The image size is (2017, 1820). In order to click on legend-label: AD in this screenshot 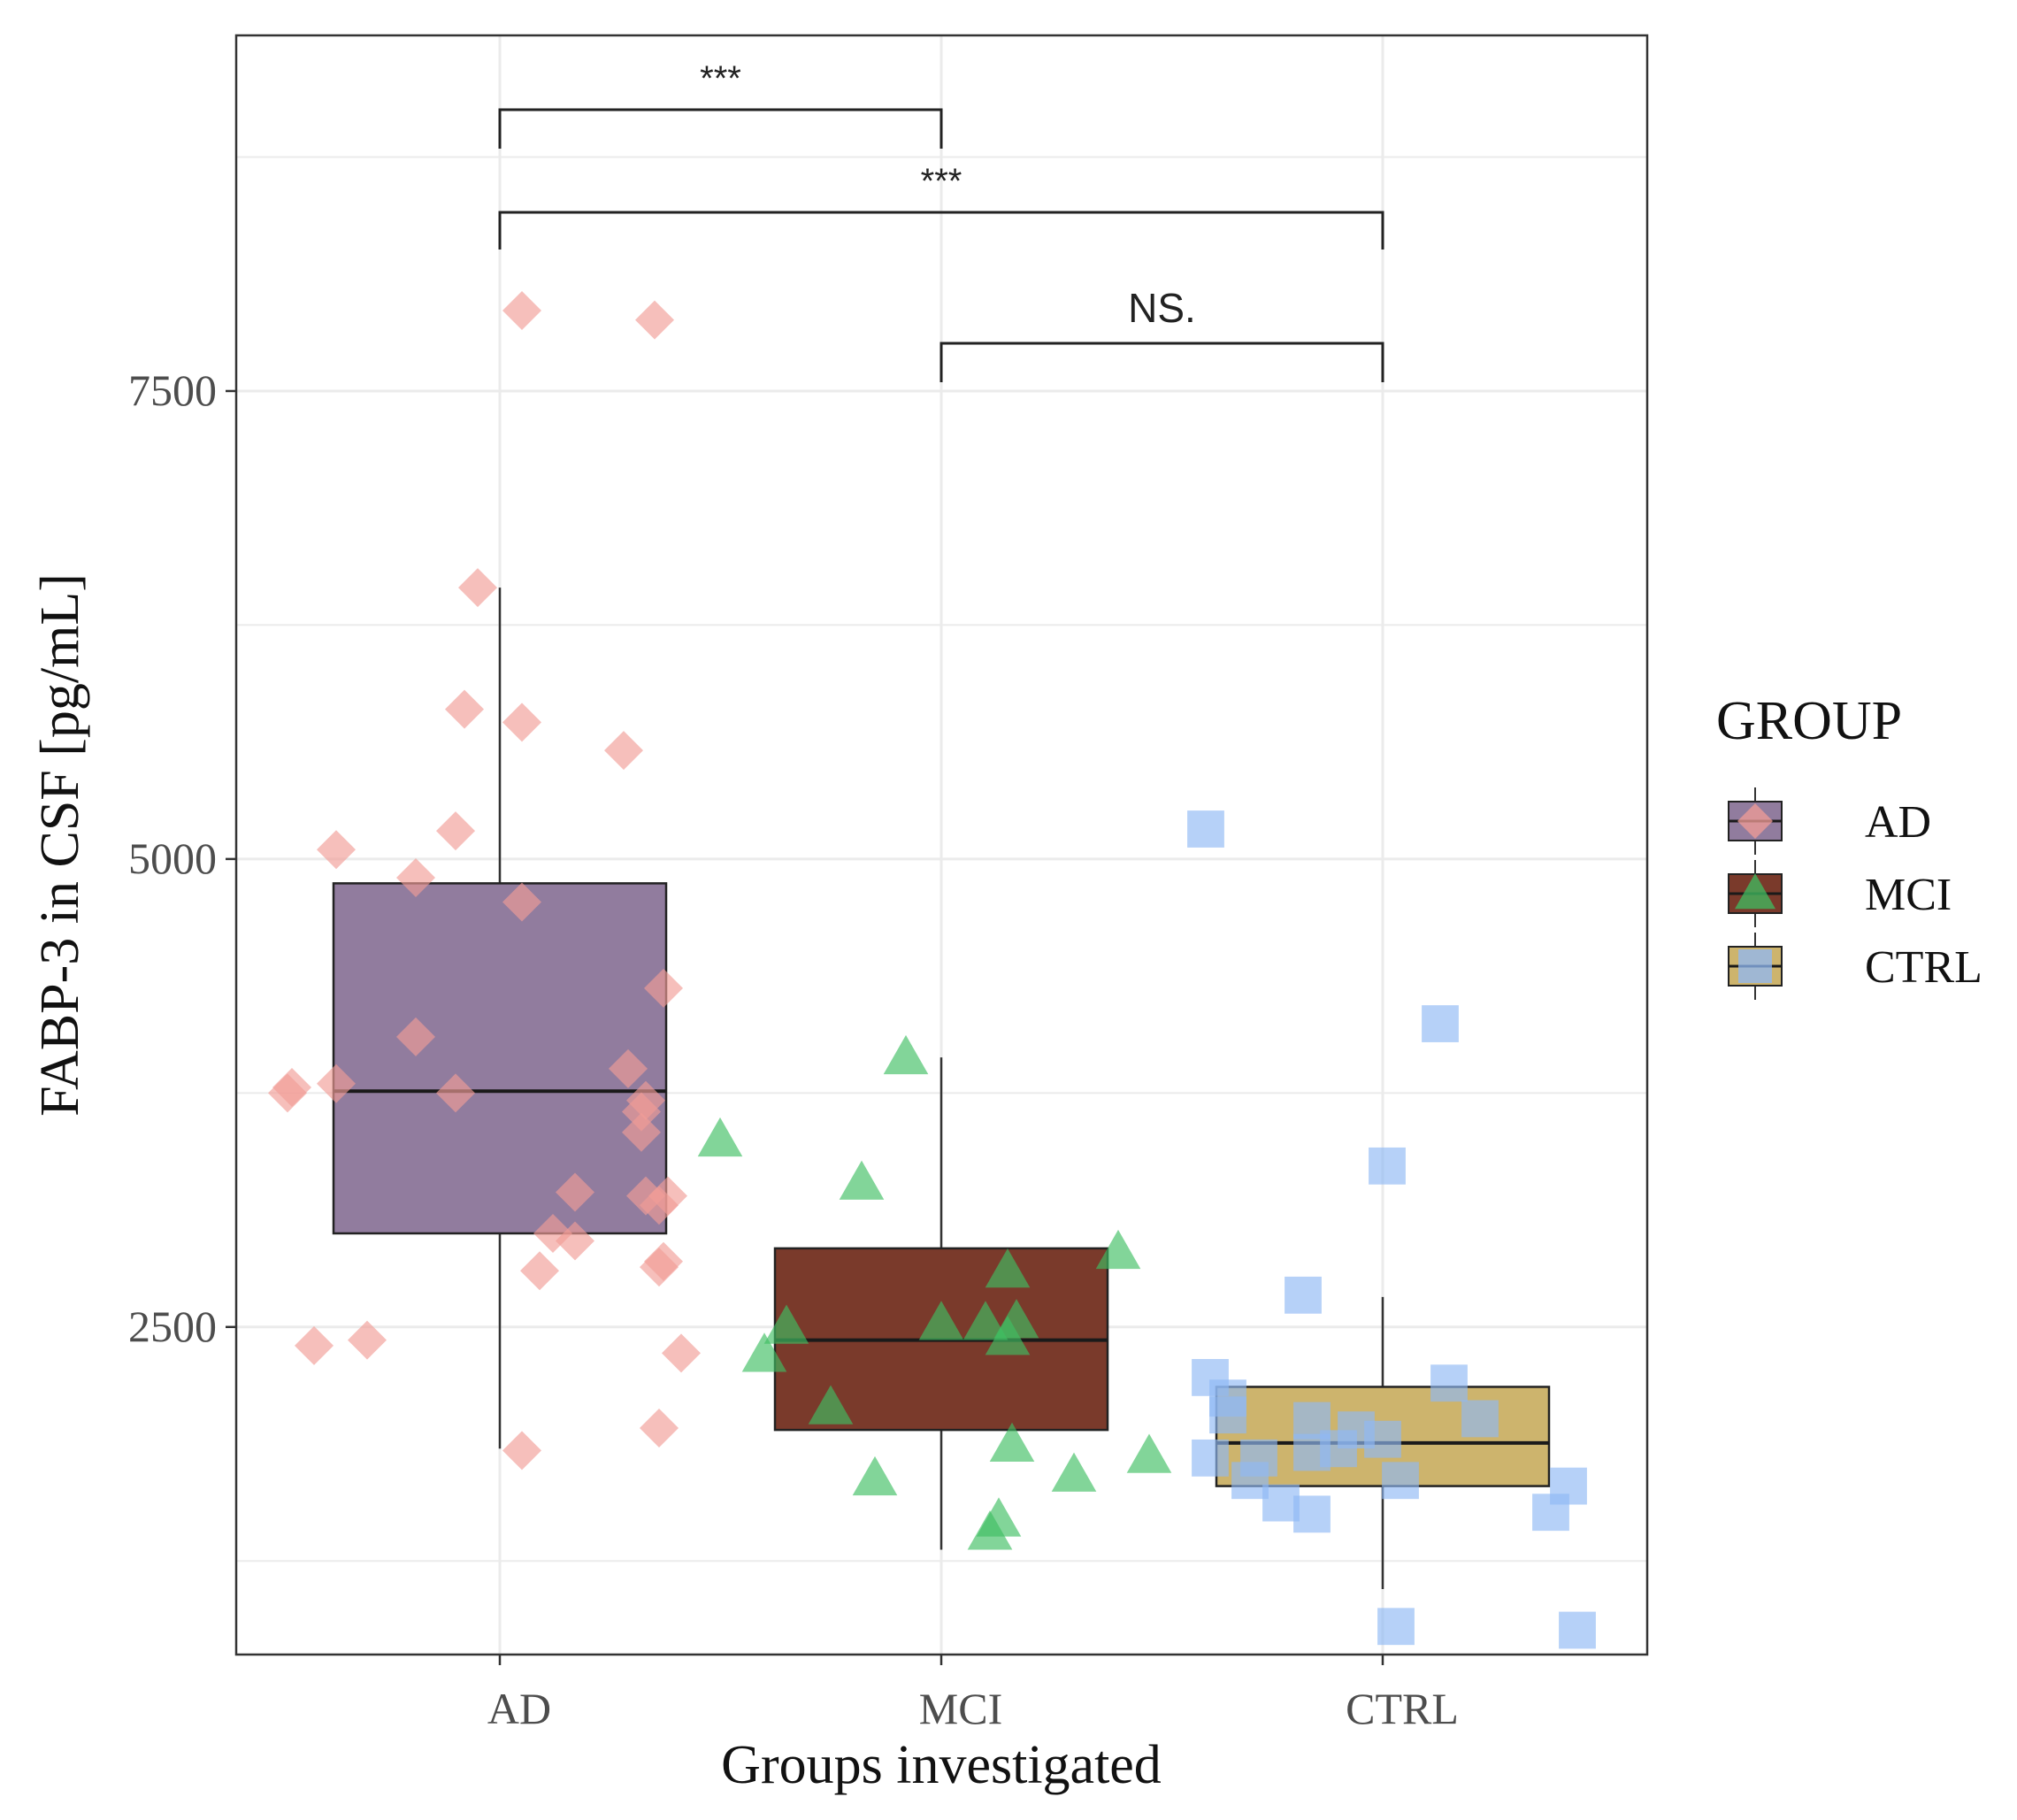, I will do `click(1898, 822)`.